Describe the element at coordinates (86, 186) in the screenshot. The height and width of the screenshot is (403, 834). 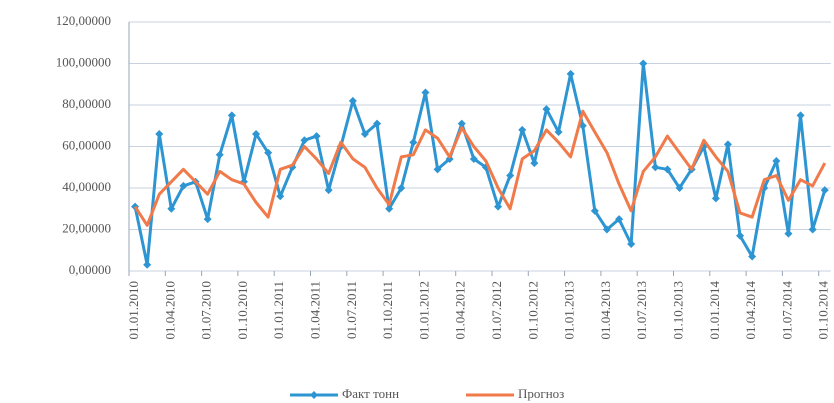
I see `y-tick-label: 40,00000` at that location.